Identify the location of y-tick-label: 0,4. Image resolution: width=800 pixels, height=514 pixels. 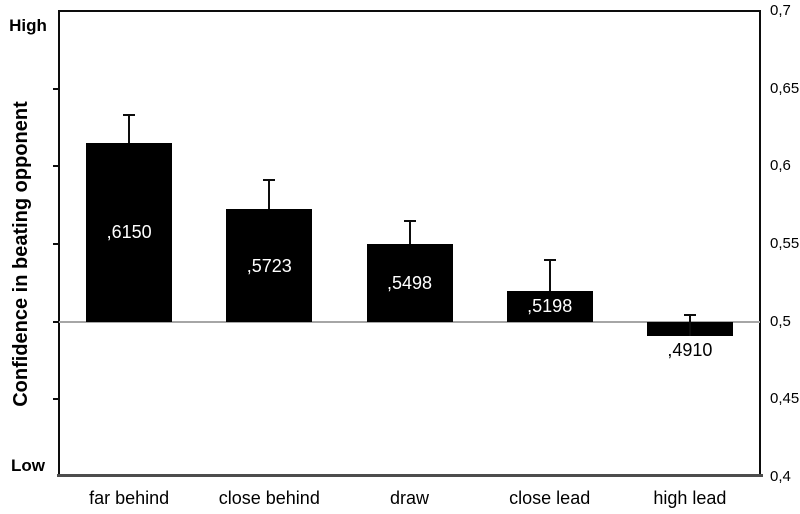
(780, 476).